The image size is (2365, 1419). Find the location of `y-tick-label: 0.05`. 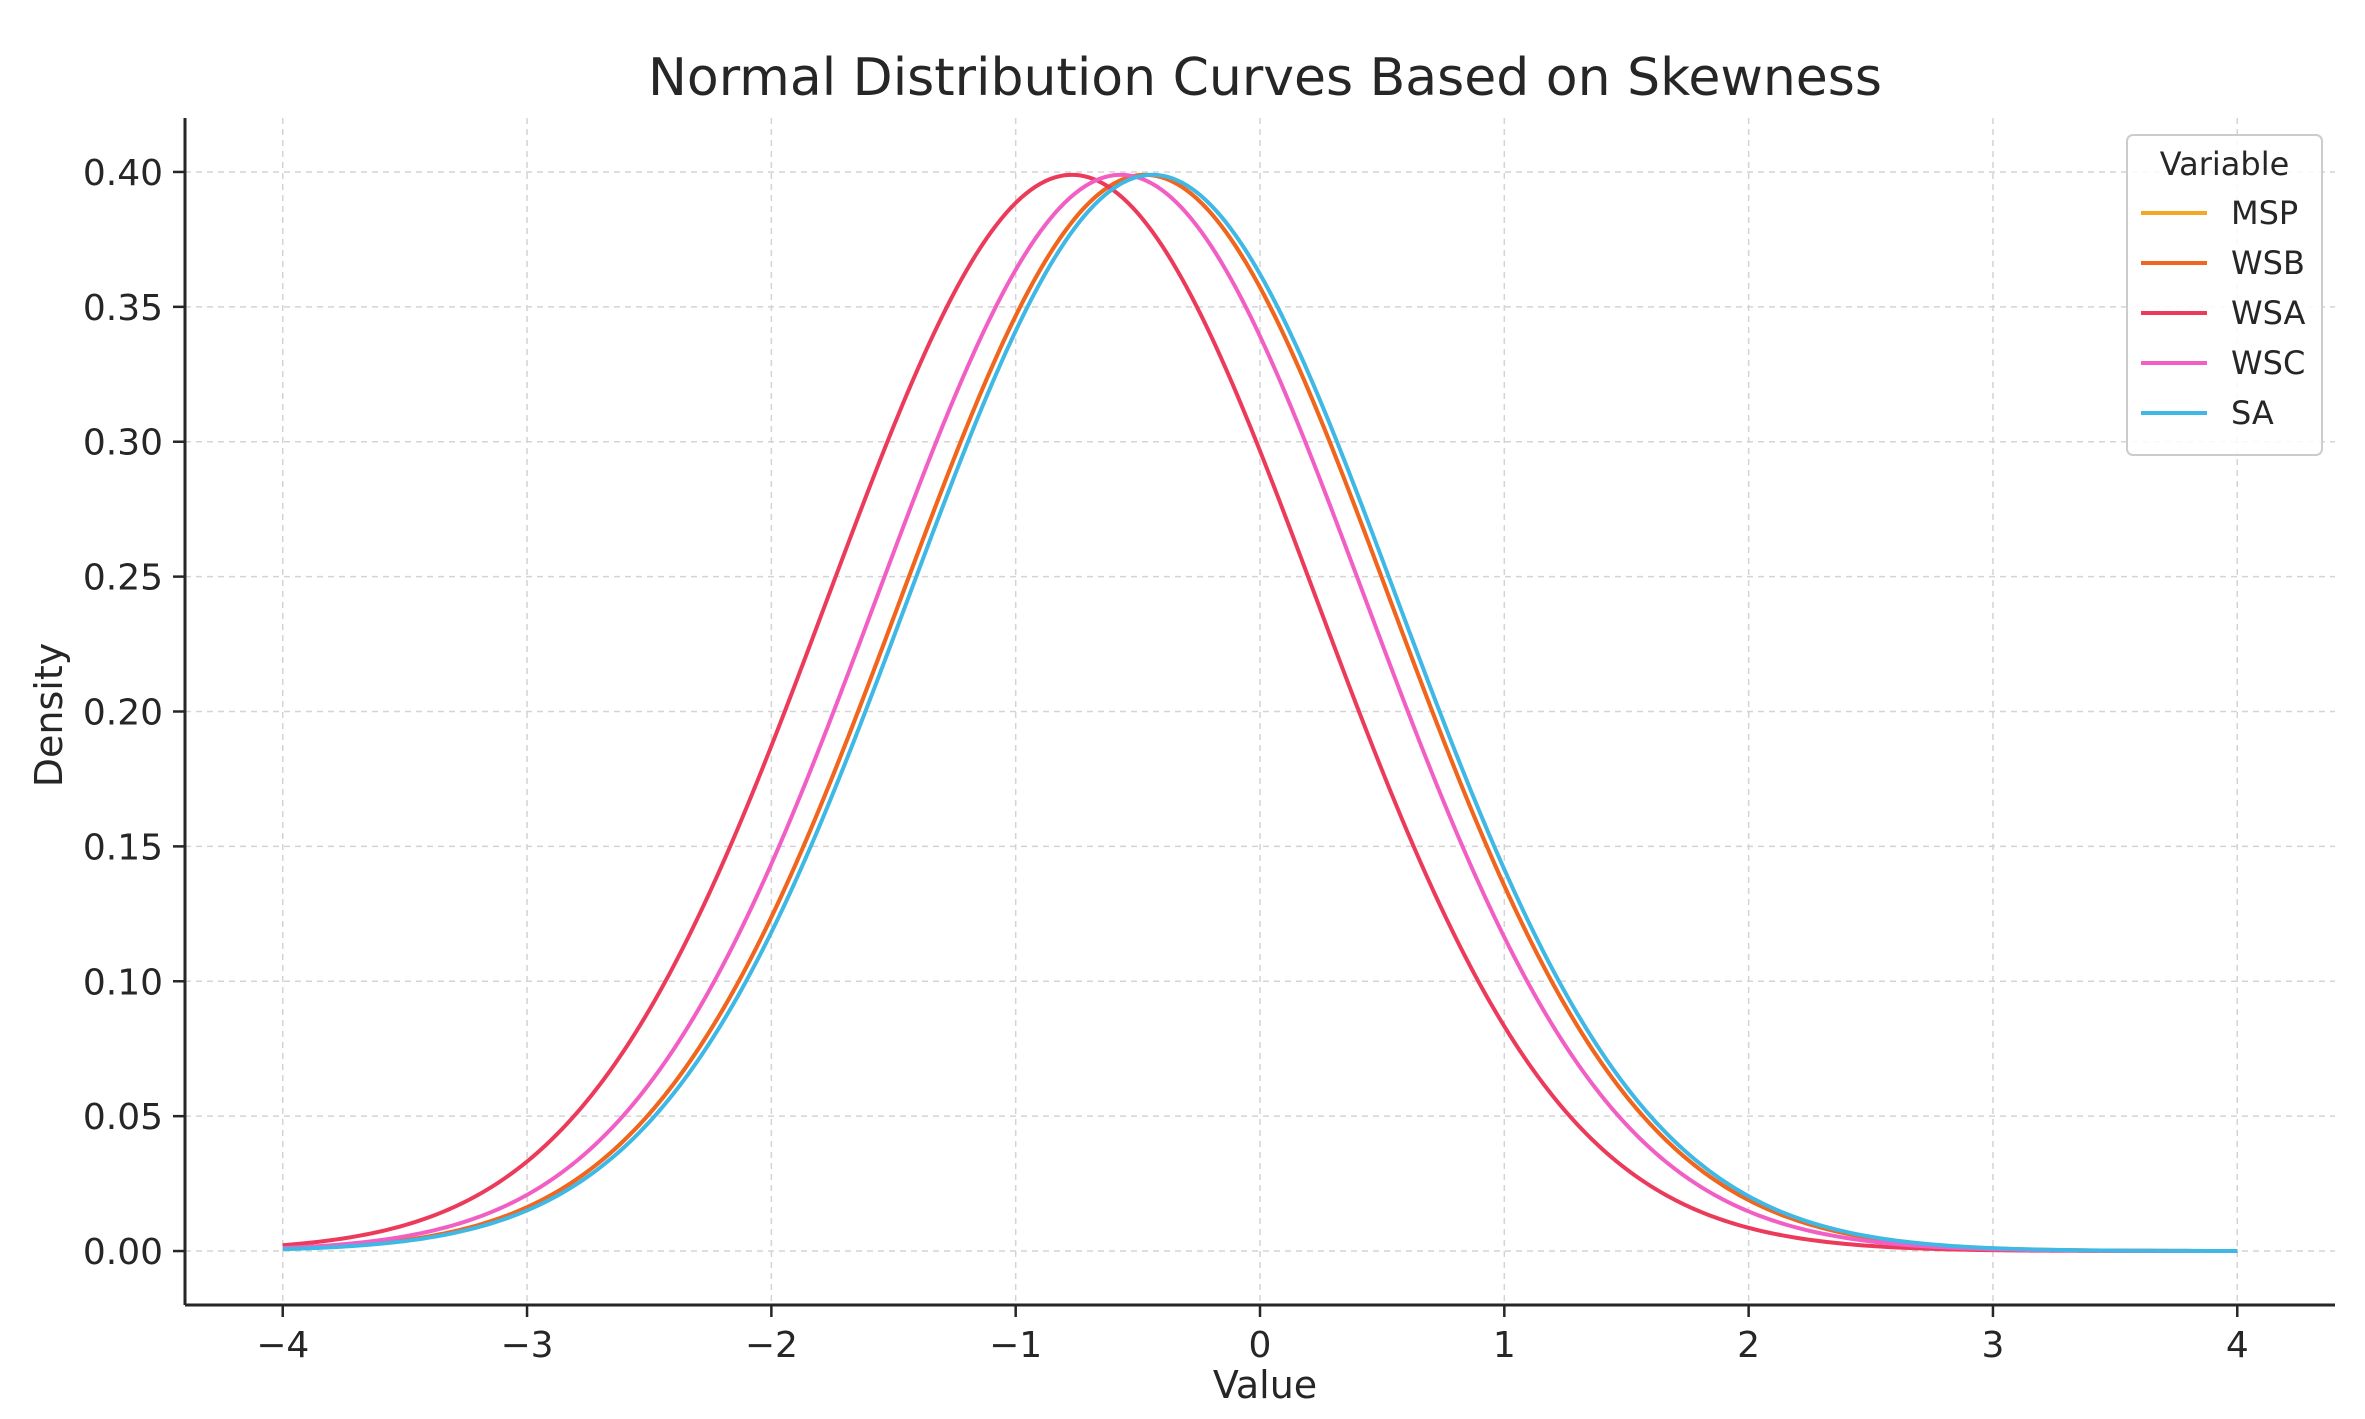

y-tick-label: 0.05 is located at coordinates (123, 1117).